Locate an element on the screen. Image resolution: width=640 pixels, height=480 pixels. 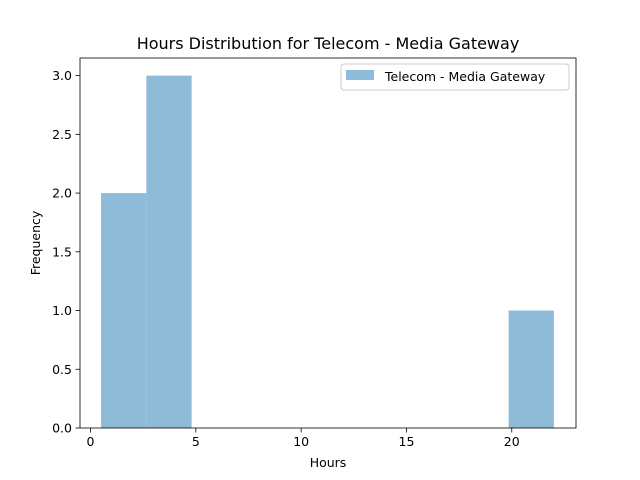
y-tick-label: 0.0 is located at coordinates (62, 428).